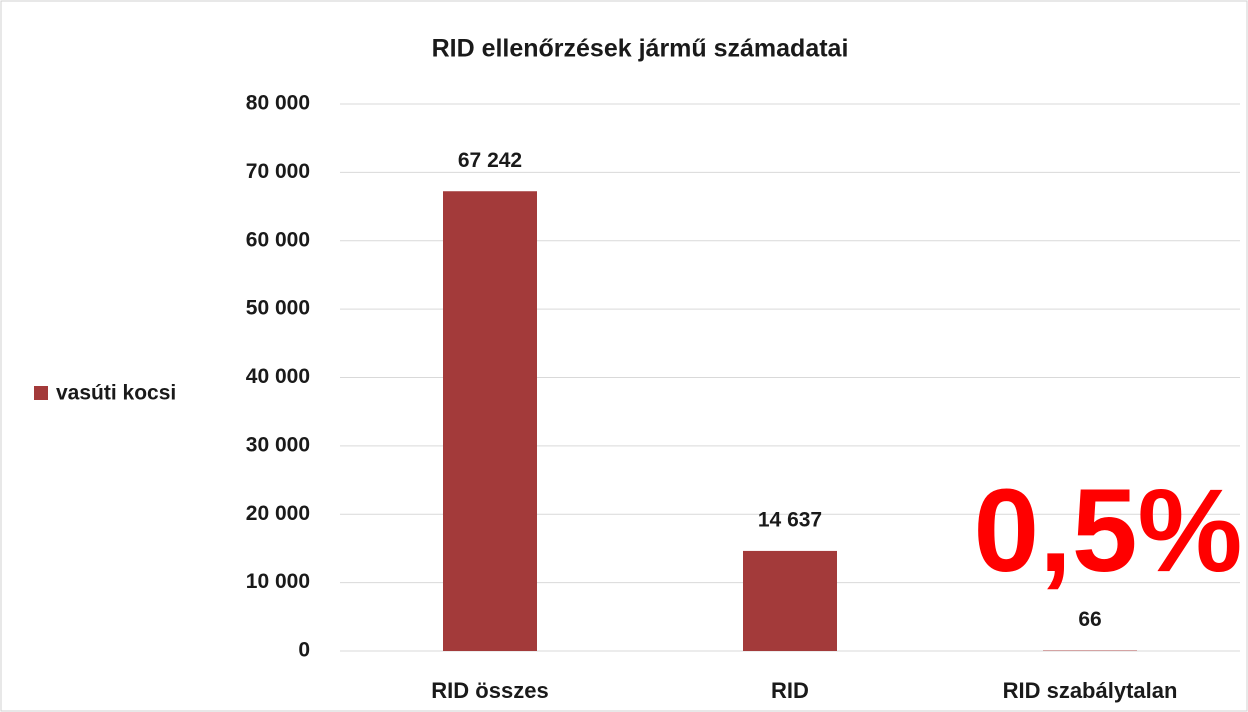 This screenshot has height=712, width=1248. Describe the element at coordinates (278, 581) in the screenshot. I see `y-tick-label: 10 000` at that location.